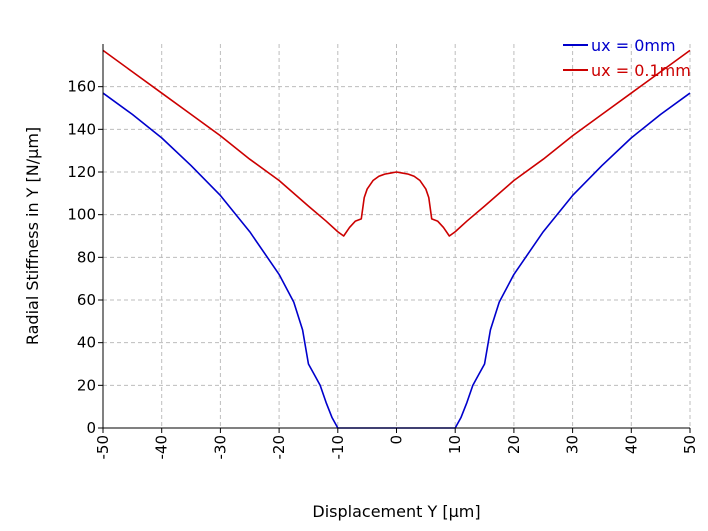 Image resolution: width=708 pixels, height=531 pixels. I want to click on y-axis-title: Radial Stiffness in Y [N/µm], so click(32, 236).